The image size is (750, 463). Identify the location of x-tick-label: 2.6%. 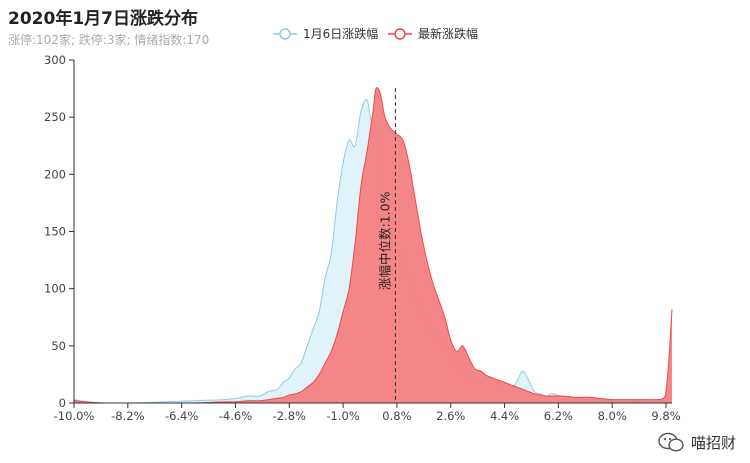
(450, 416).